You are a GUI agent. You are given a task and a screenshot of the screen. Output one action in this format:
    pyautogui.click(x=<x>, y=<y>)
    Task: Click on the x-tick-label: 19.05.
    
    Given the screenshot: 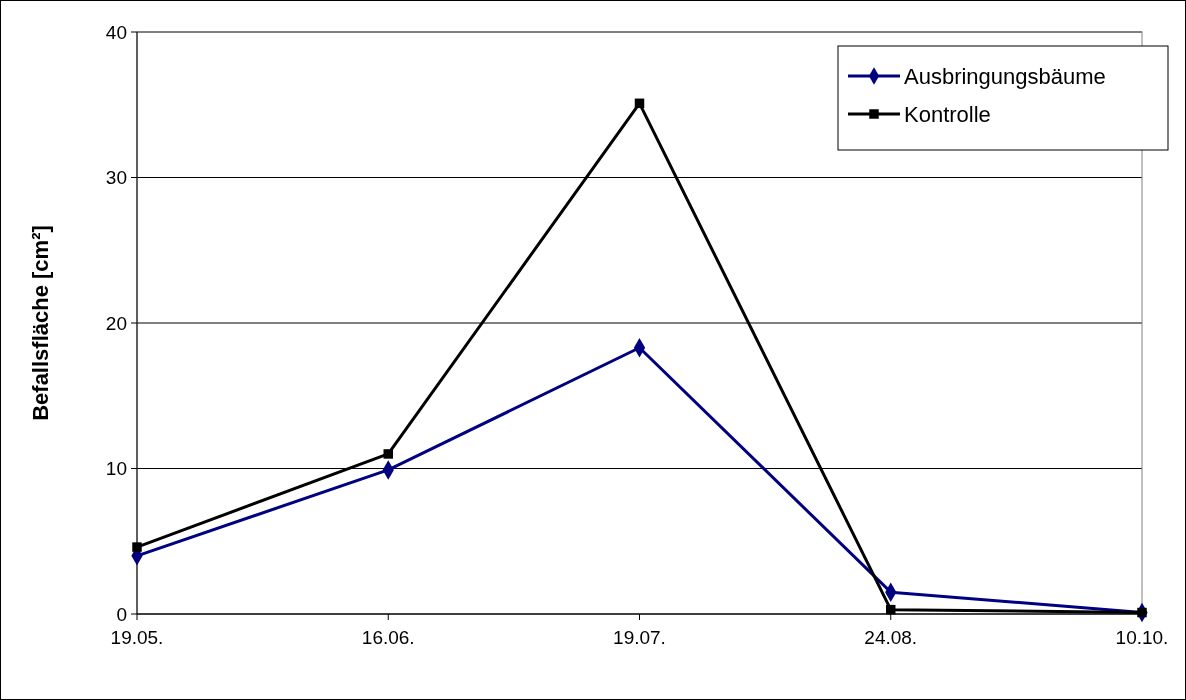 What is the action you would take?
    pyautogui.click(x=137, y=637)
    